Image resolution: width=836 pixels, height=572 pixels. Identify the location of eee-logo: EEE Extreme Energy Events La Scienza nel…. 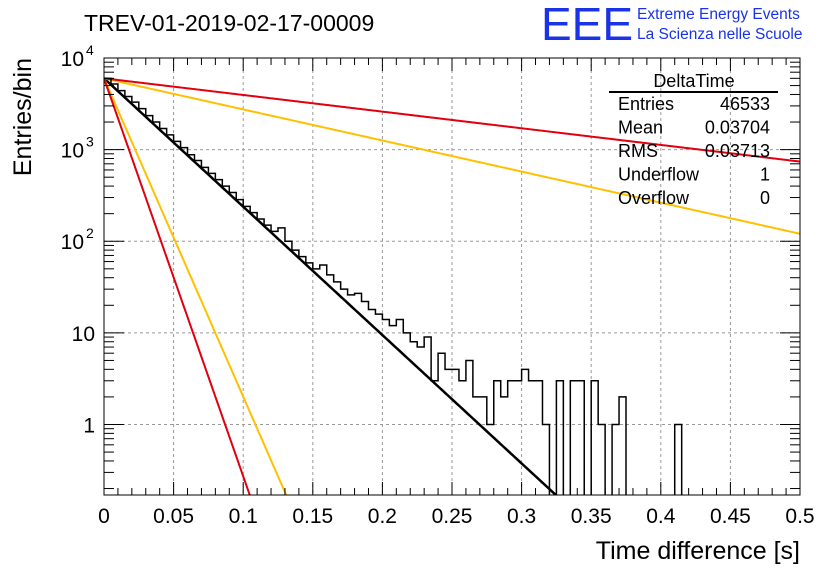
(671, 25).